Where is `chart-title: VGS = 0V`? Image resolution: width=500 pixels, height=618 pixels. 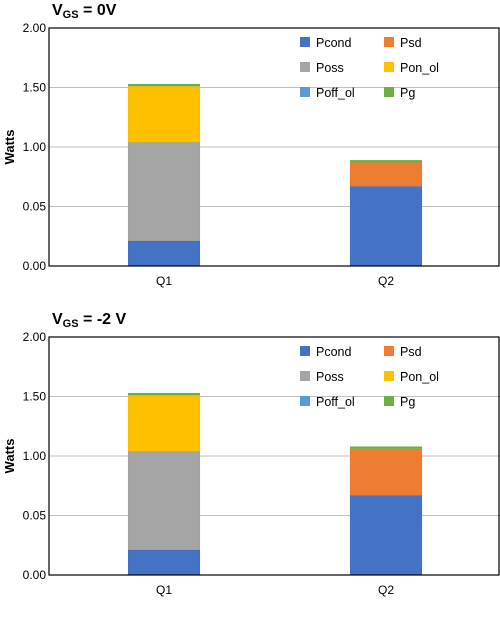
chart-title: VGS = 0V is located at coordinates (84, 11).